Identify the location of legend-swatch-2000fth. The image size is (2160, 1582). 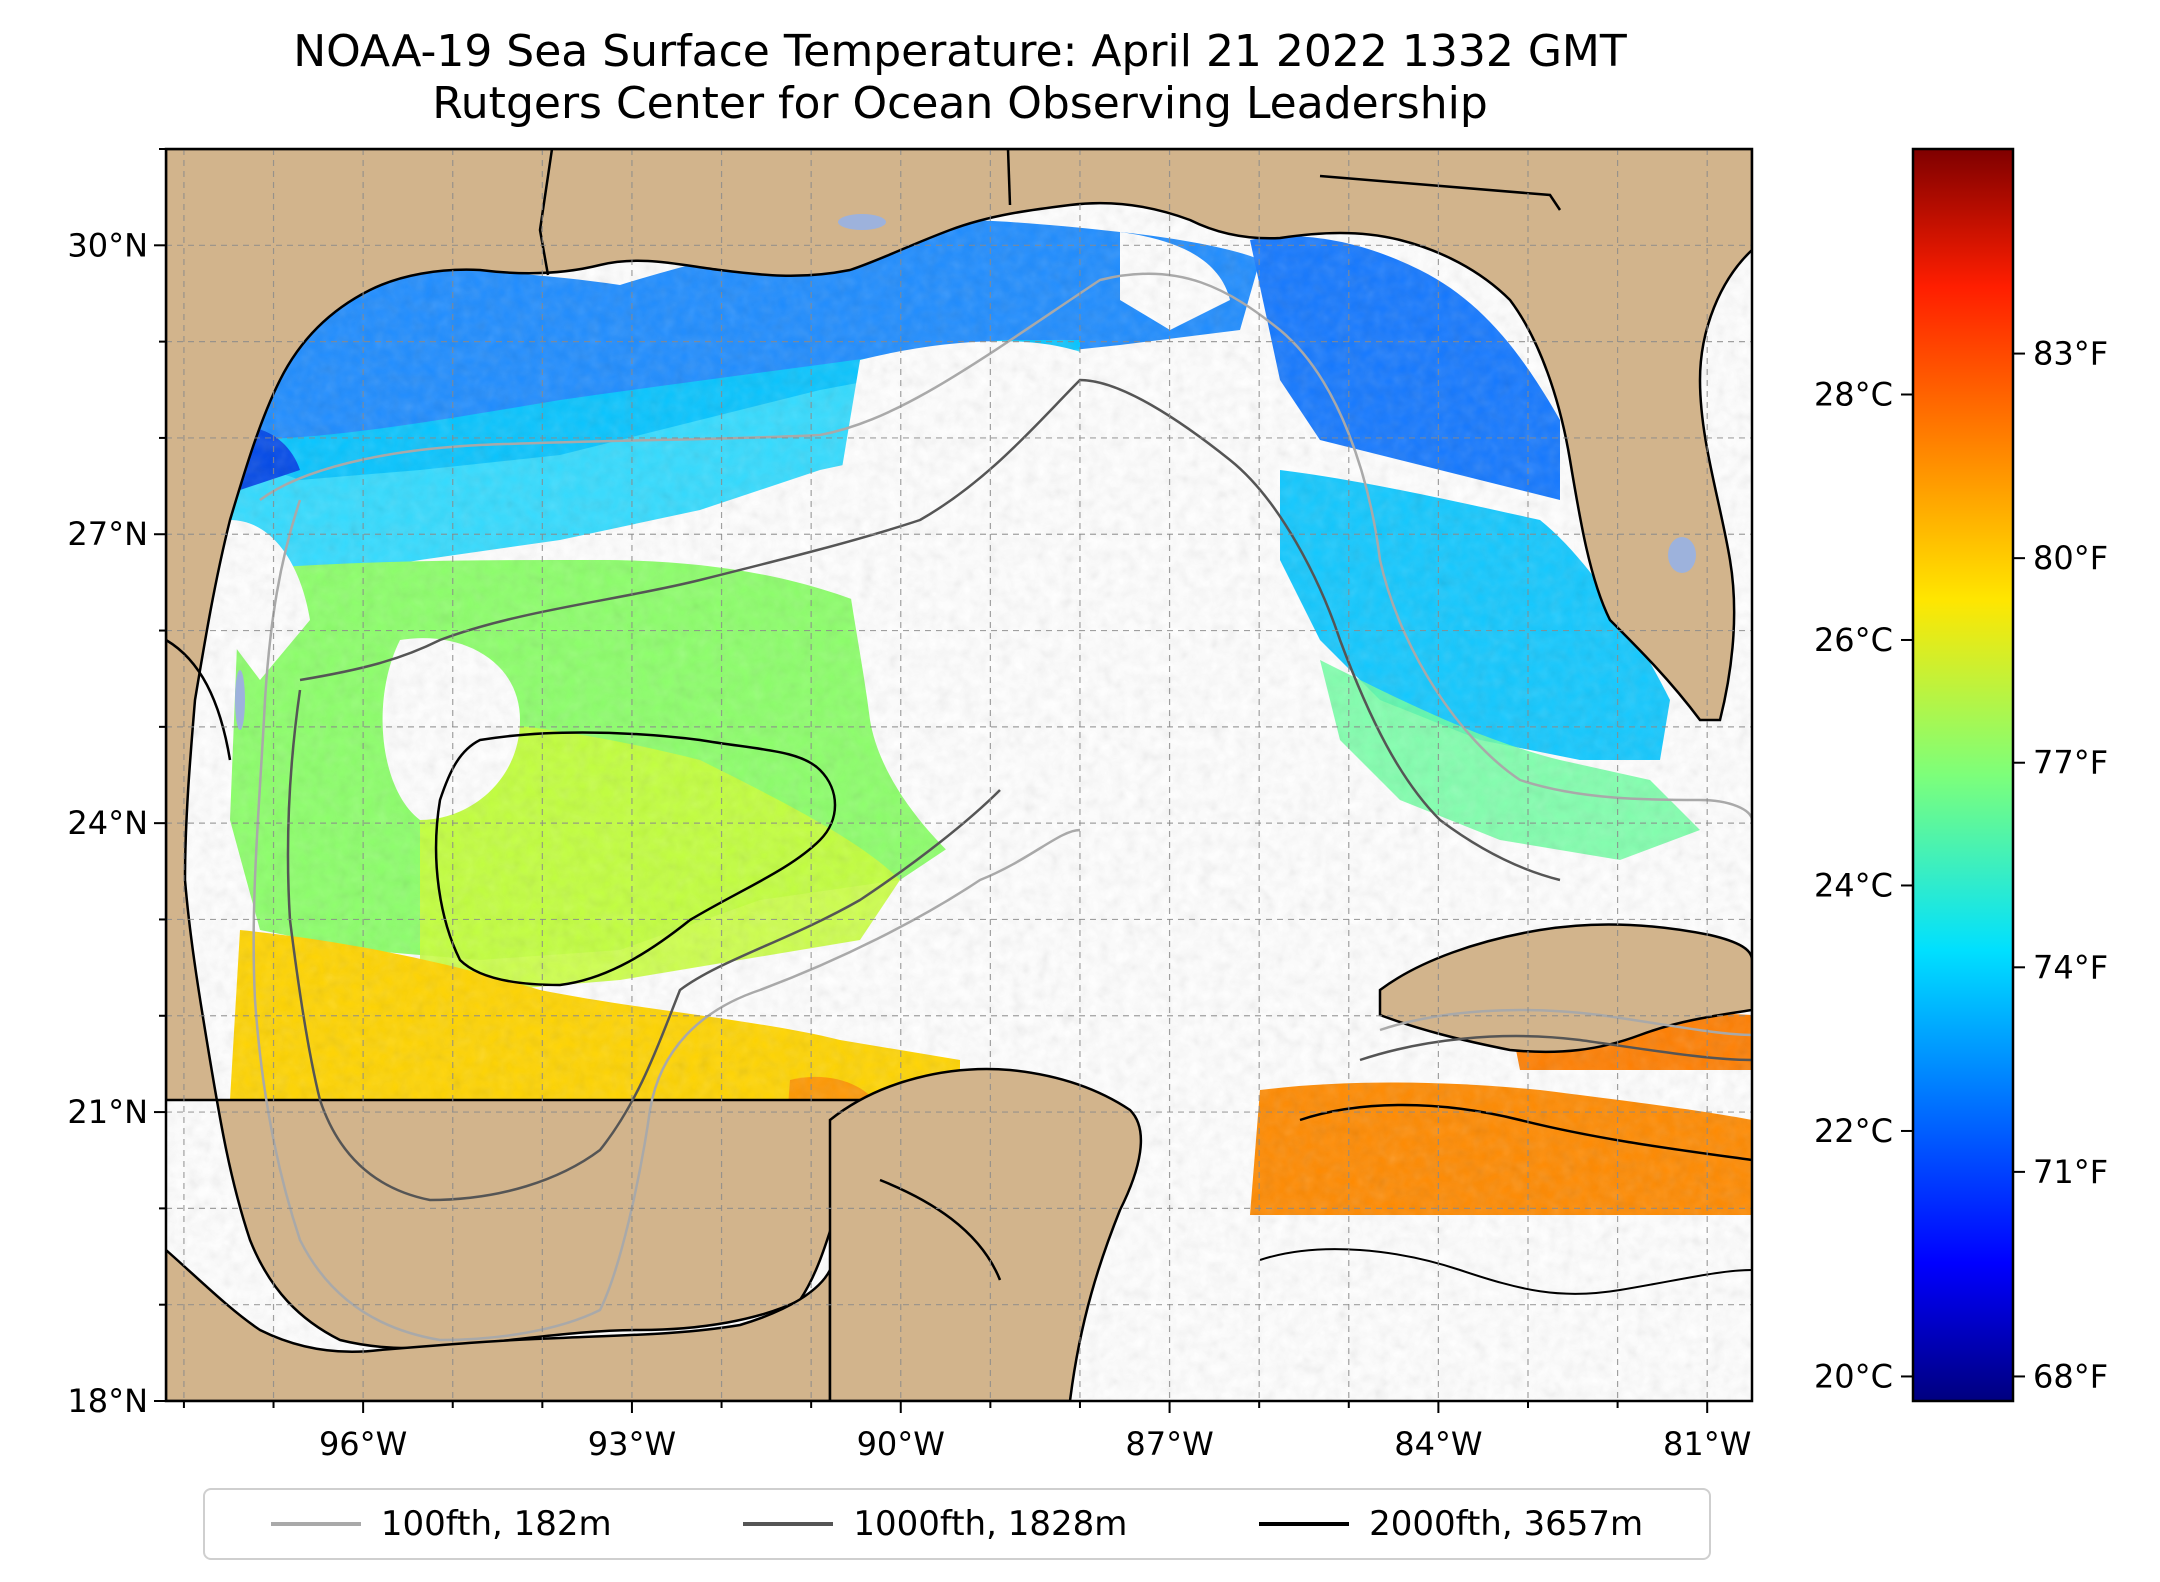
(1304, 1524).